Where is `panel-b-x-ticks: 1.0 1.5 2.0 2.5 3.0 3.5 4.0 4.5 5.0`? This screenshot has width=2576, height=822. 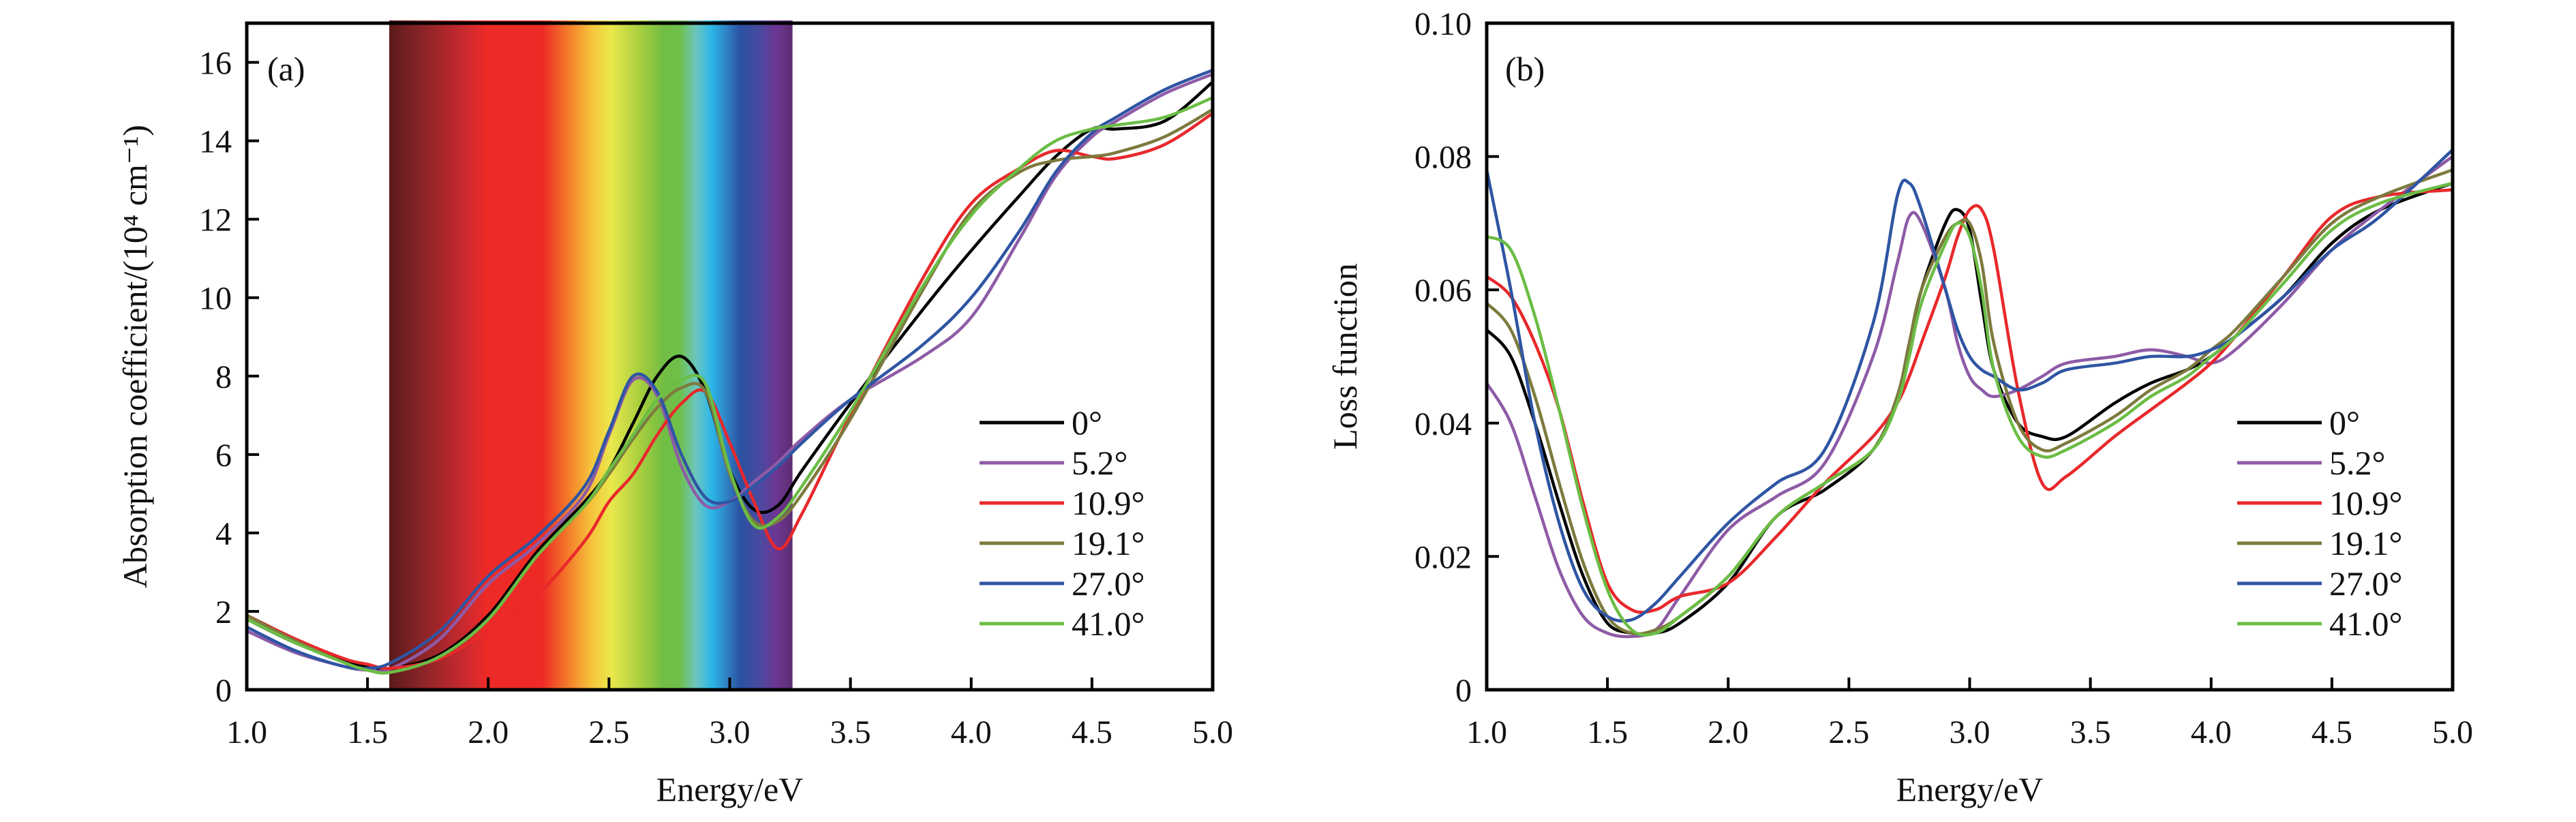
panel-b-x-ticks: 1.0 1.5 2.0 2.5 3.0 3.5 4.0 4.5 5.0 is located at coordinates (1969, 714).